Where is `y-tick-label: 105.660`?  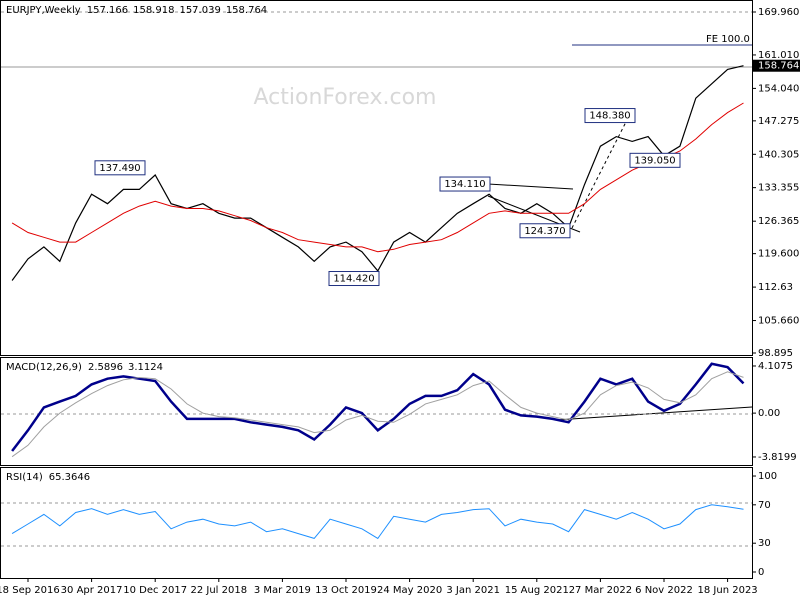 y-tick-label: 105.660 is located at coordinates (778, 321).